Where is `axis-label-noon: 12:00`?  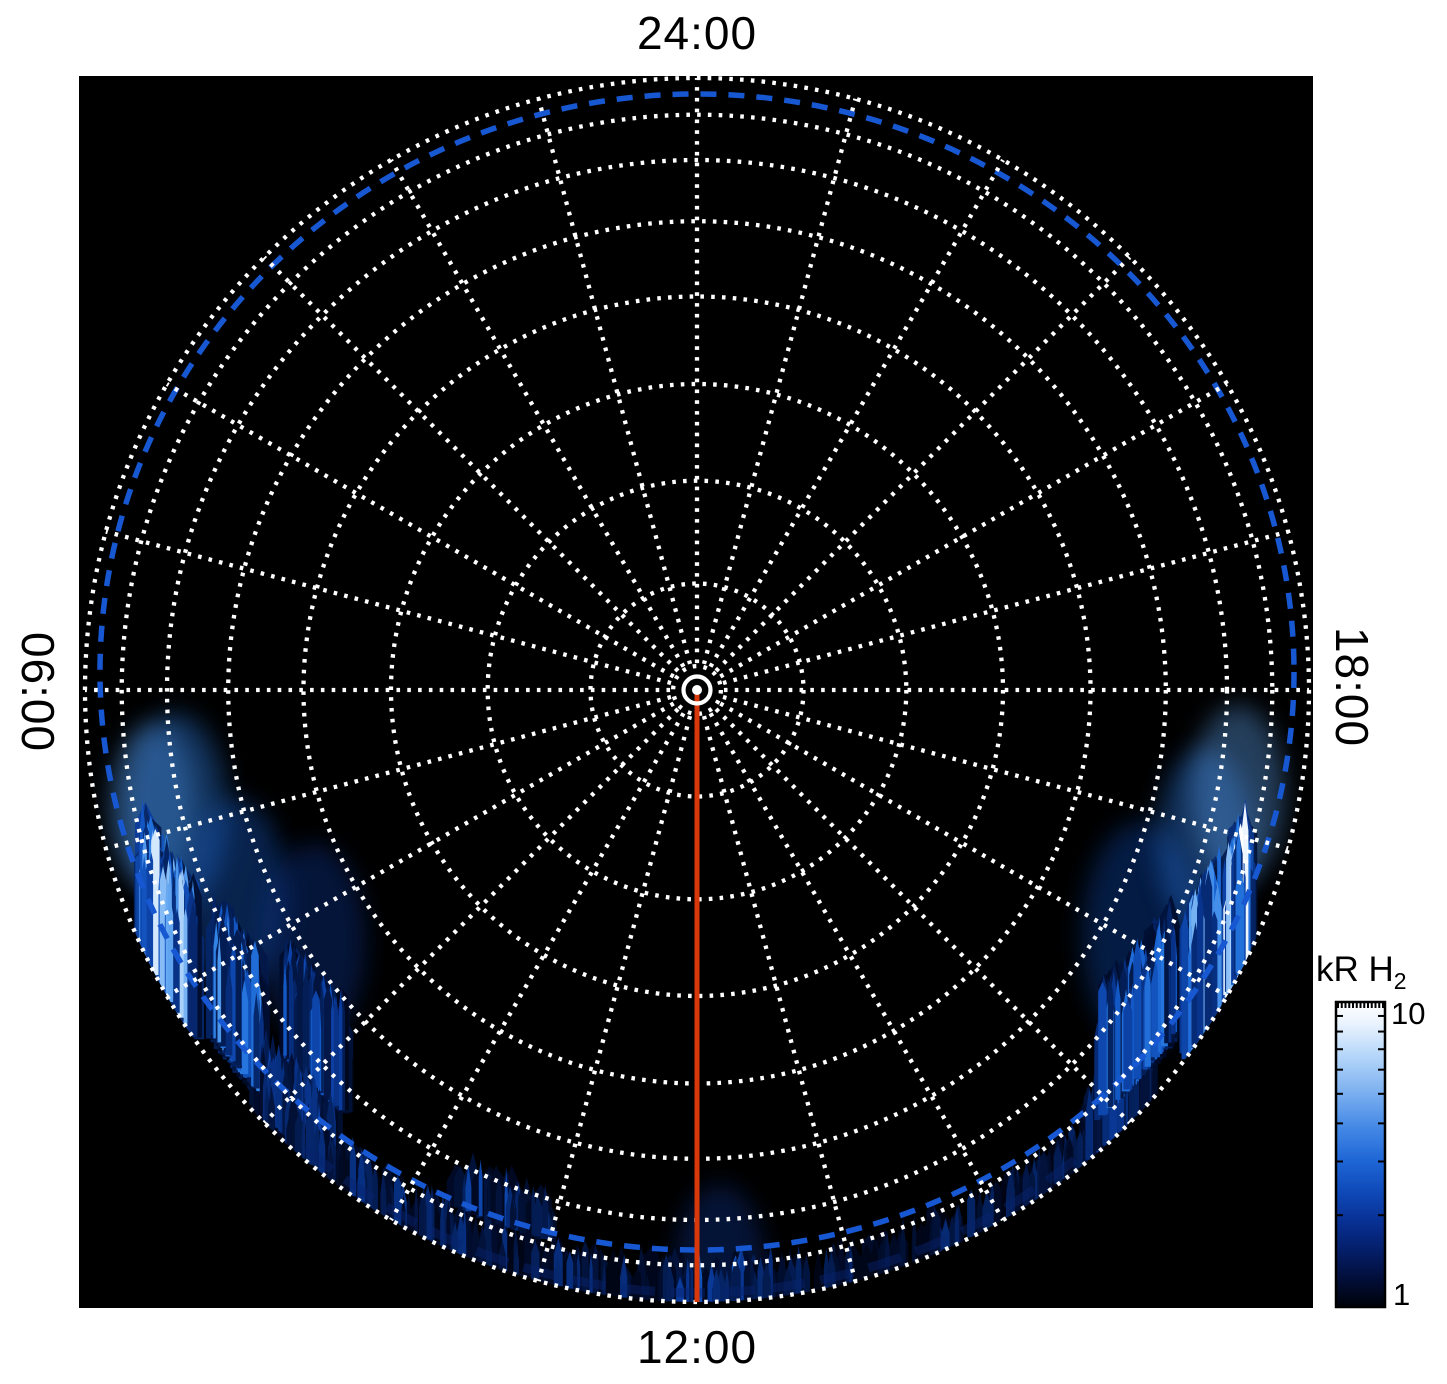 axis-label-noon: 12:00 is located at coordinates (697, 1347).